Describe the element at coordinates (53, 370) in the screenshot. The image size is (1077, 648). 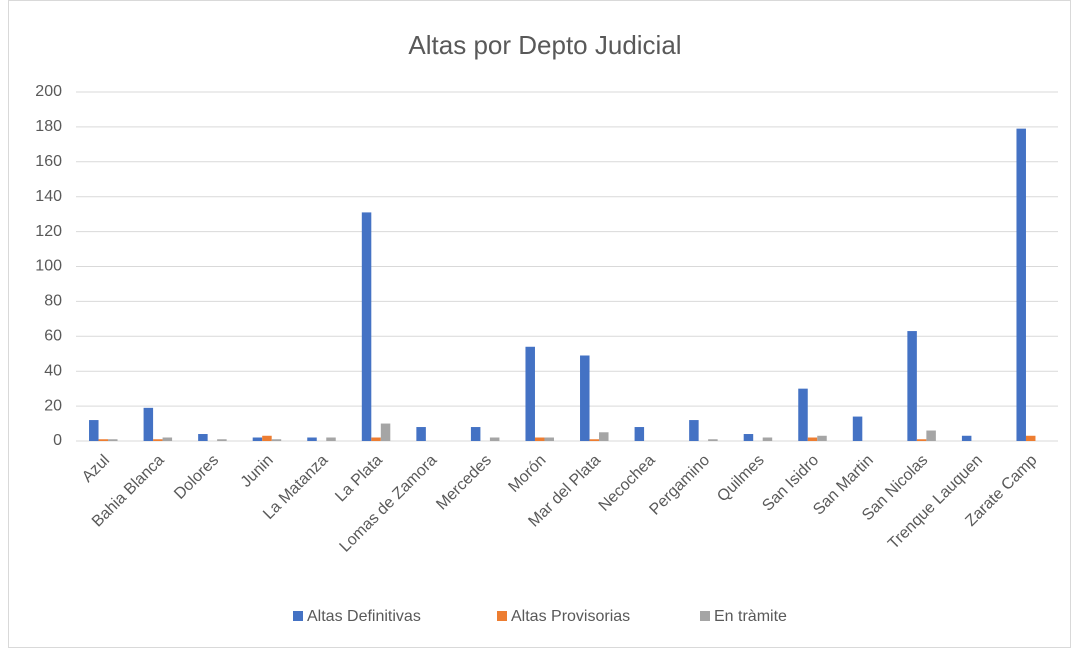
I see `y-tick-label: 40` at that location.